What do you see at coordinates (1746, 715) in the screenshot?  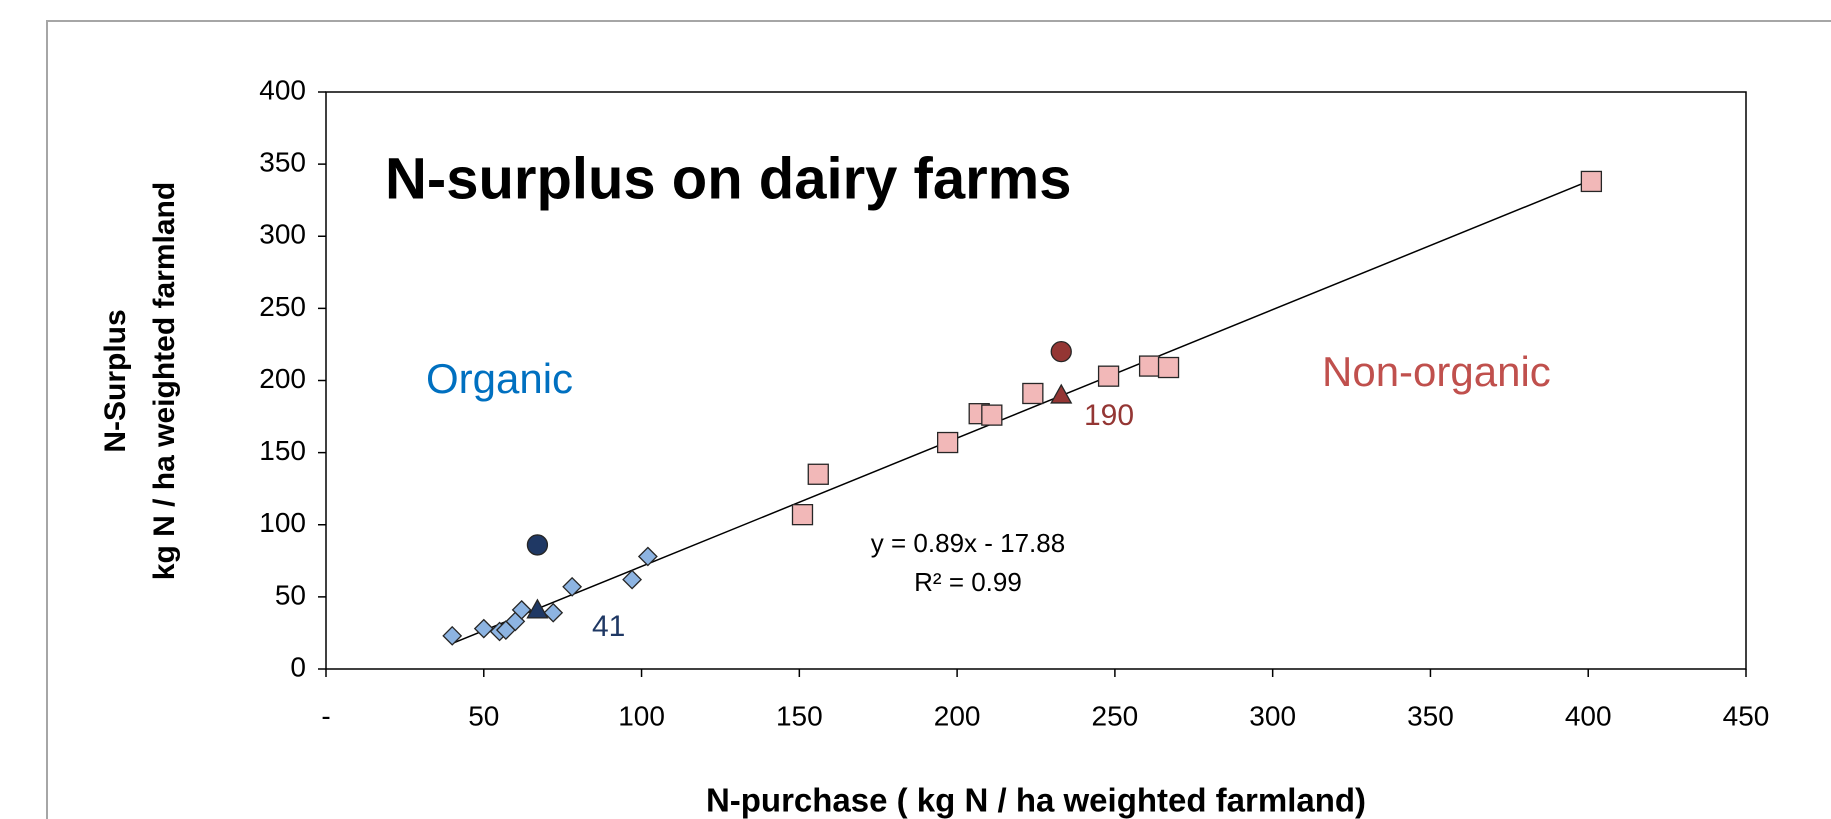 I see `x-tick-label: 450` at bounding box center [1746, 715].